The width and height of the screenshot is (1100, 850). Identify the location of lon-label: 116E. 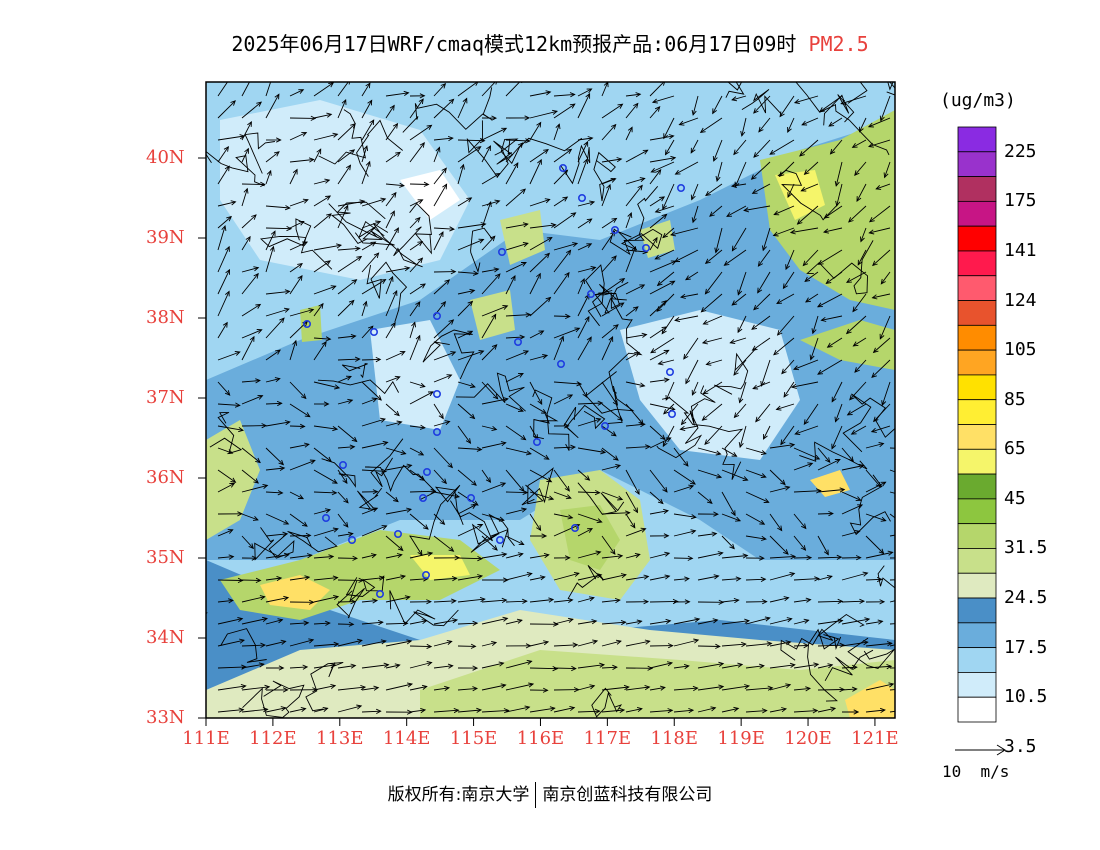
(540, 738).